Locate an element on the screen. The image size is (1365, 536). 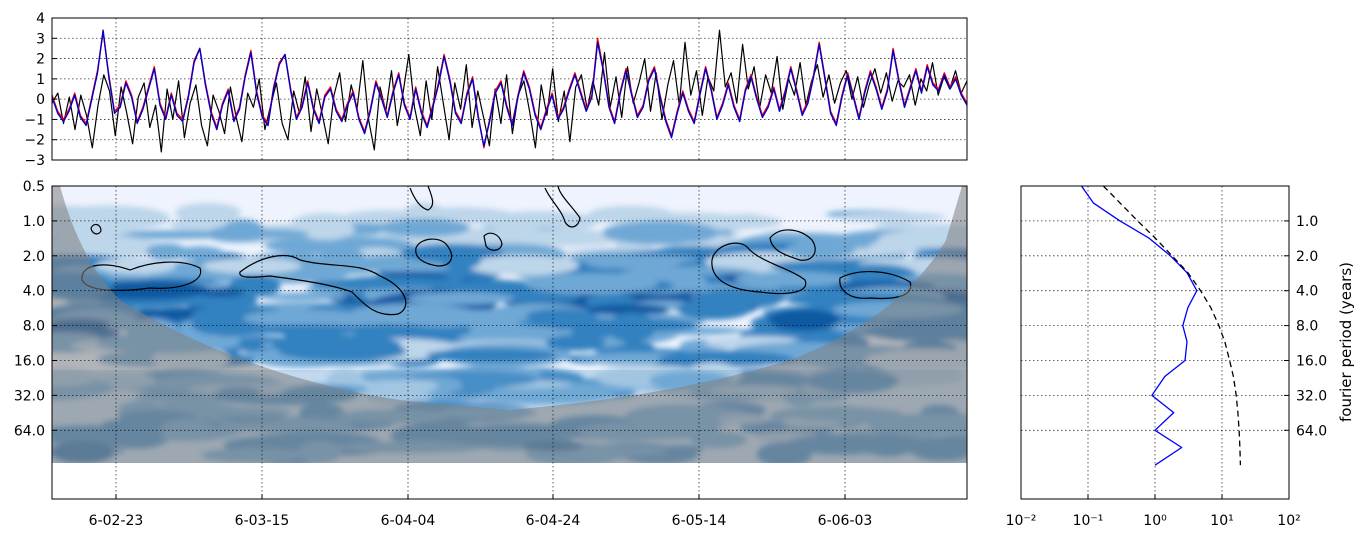
global-spectrum-y-tick-label: 32.0 is located at coordinates (1311, 396).